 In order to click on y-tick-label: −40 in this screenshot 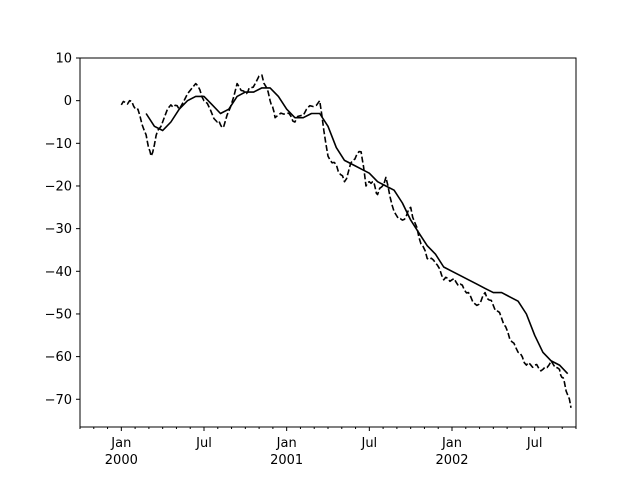, I will do `click(58, 272)`.